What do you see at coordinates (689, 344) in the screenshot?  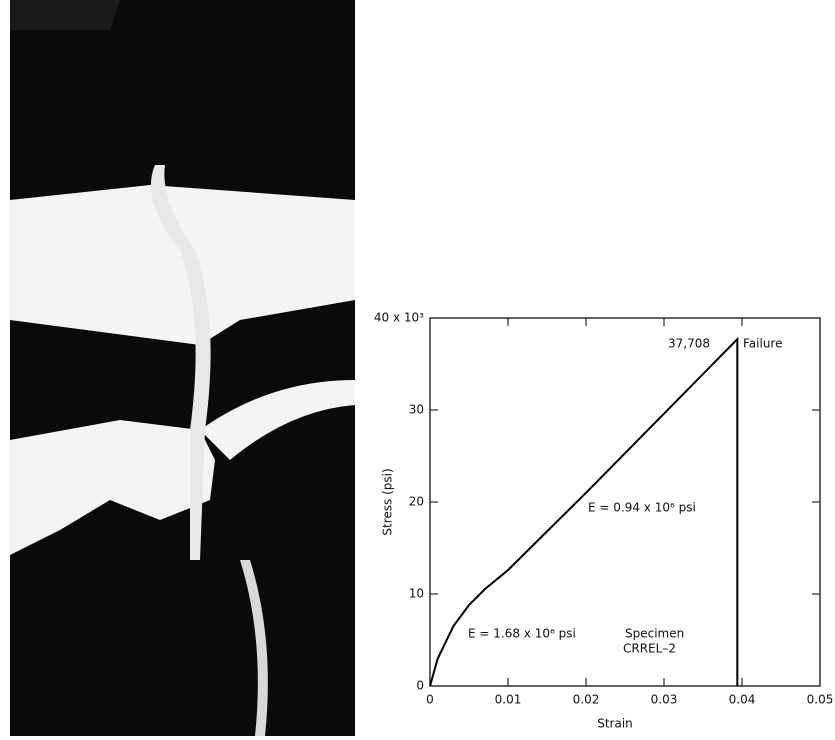 I see `annotation: 37,708` at bounding box center [689, 344].